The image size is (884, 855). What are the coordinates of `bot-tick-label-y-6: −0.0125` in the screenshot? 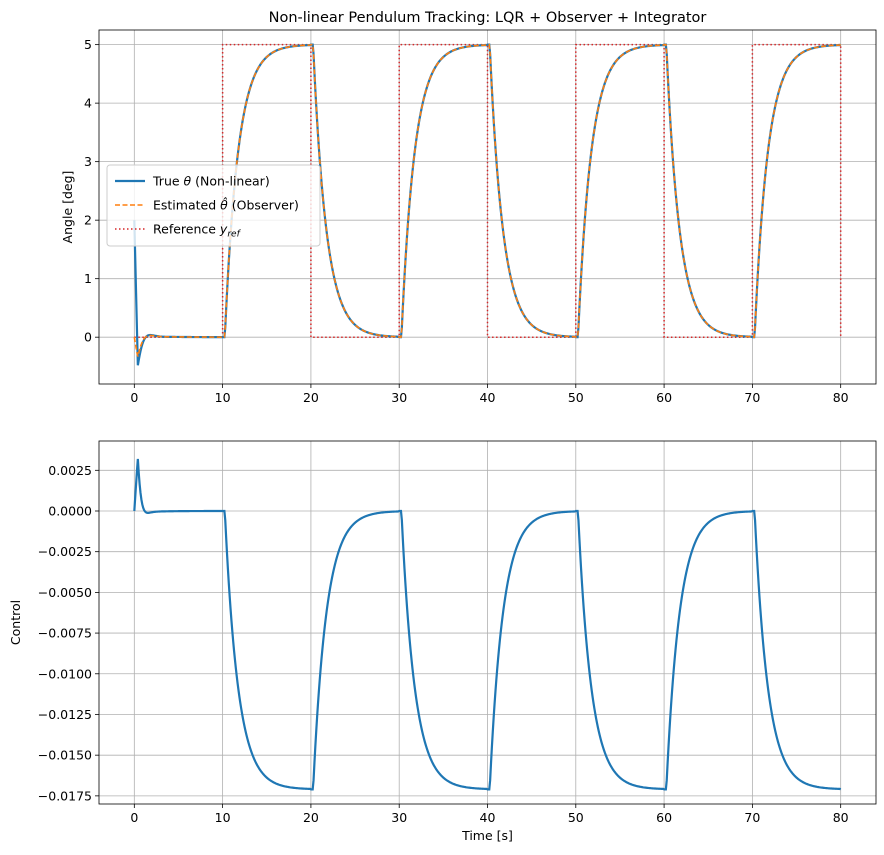 It's located at (65, 714).